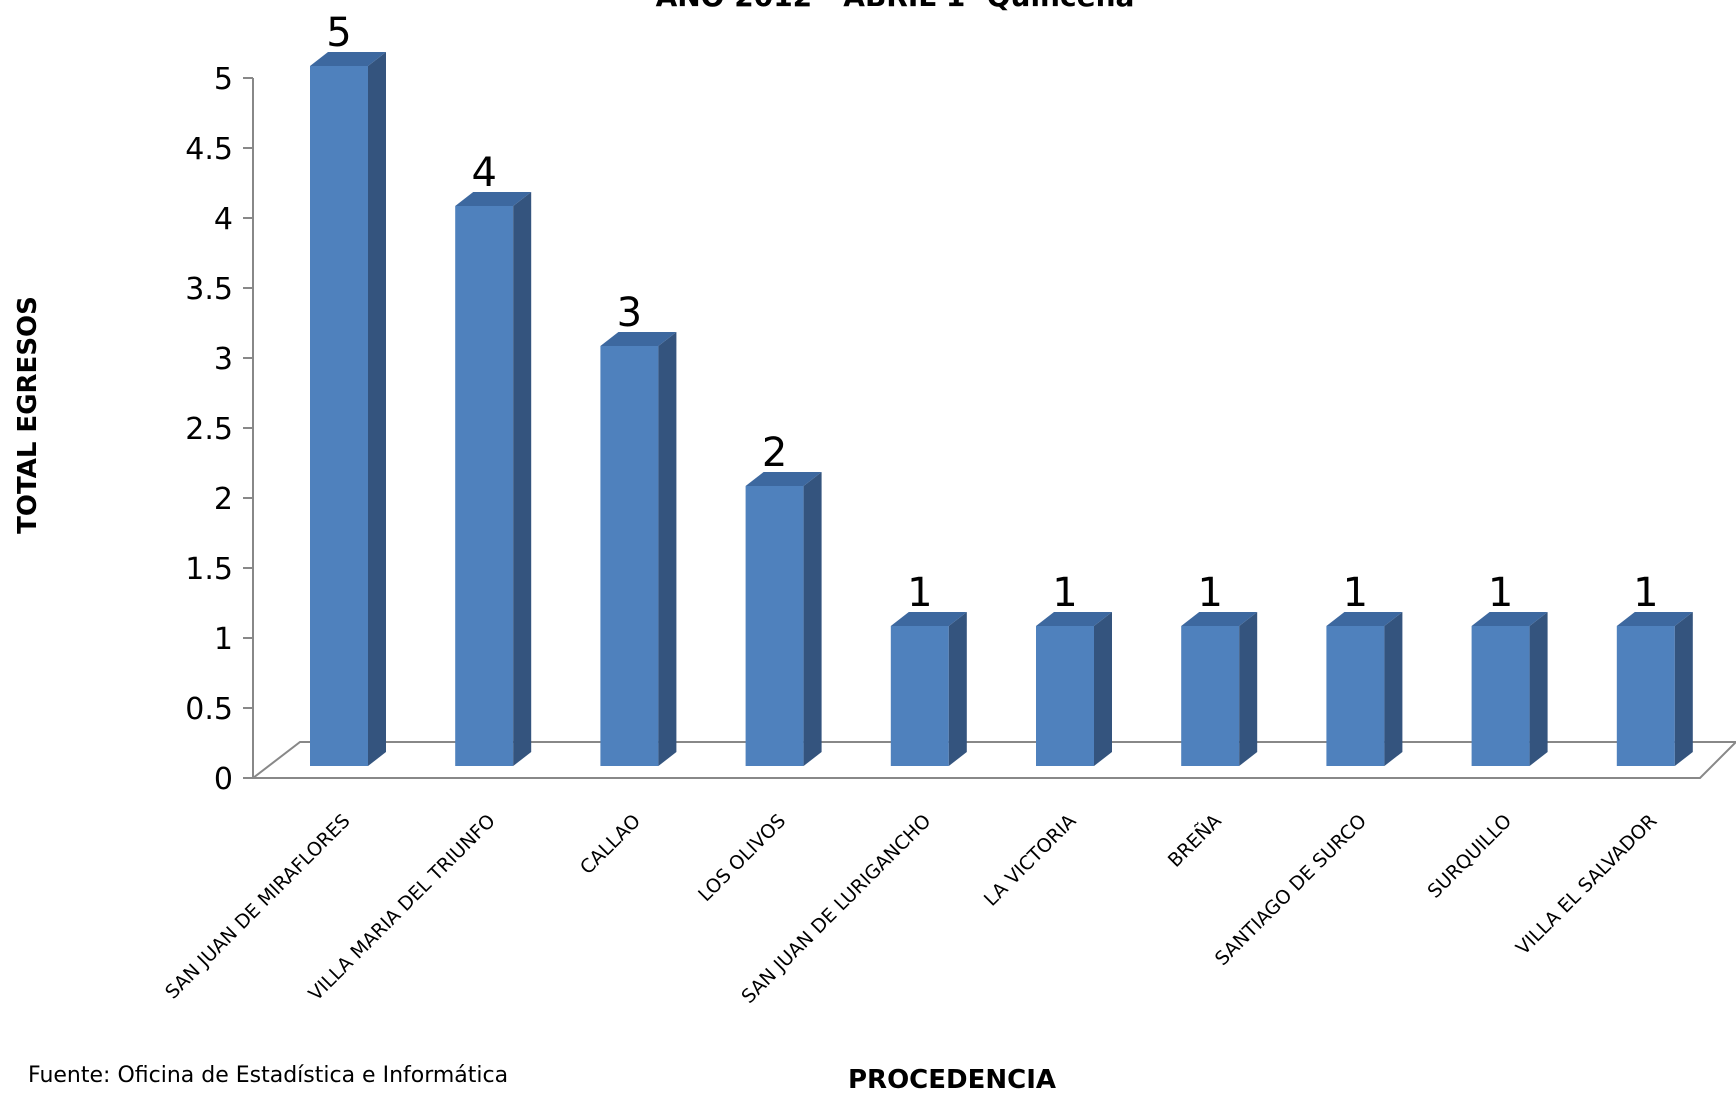 This screenshot has height=1097, width=1736. Describe the element at coordinates (774, 453) in the screenshot. I see `data-label: 2` at that location.